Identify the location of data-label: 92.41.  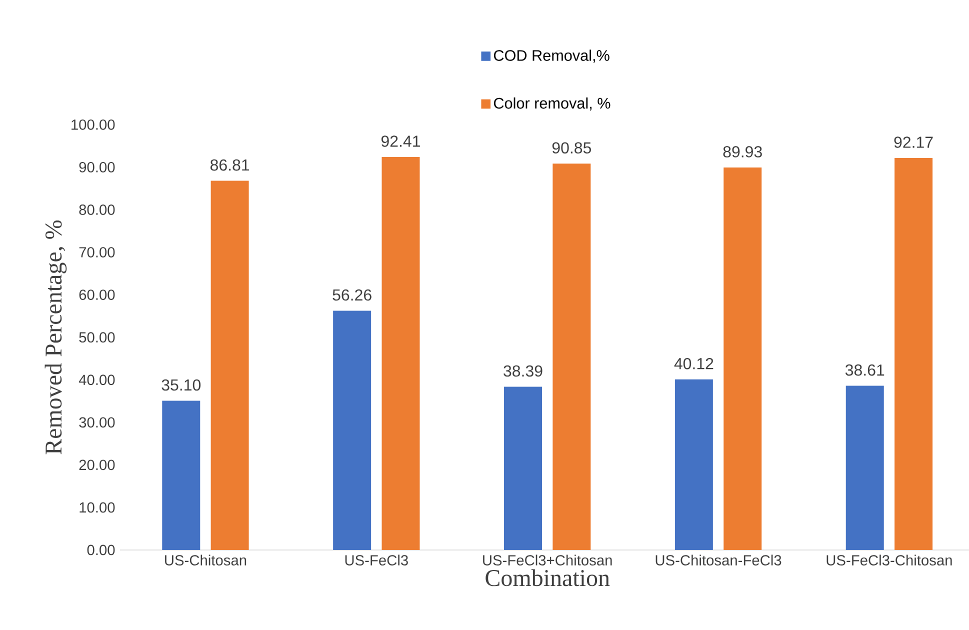
(400, 141).